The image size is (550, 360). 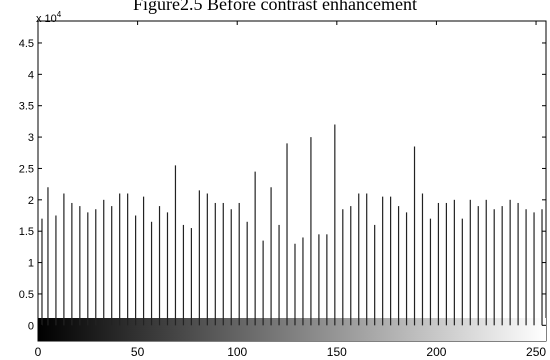 I want to click on y-tick-label: 3, so click(x=31, y=138).